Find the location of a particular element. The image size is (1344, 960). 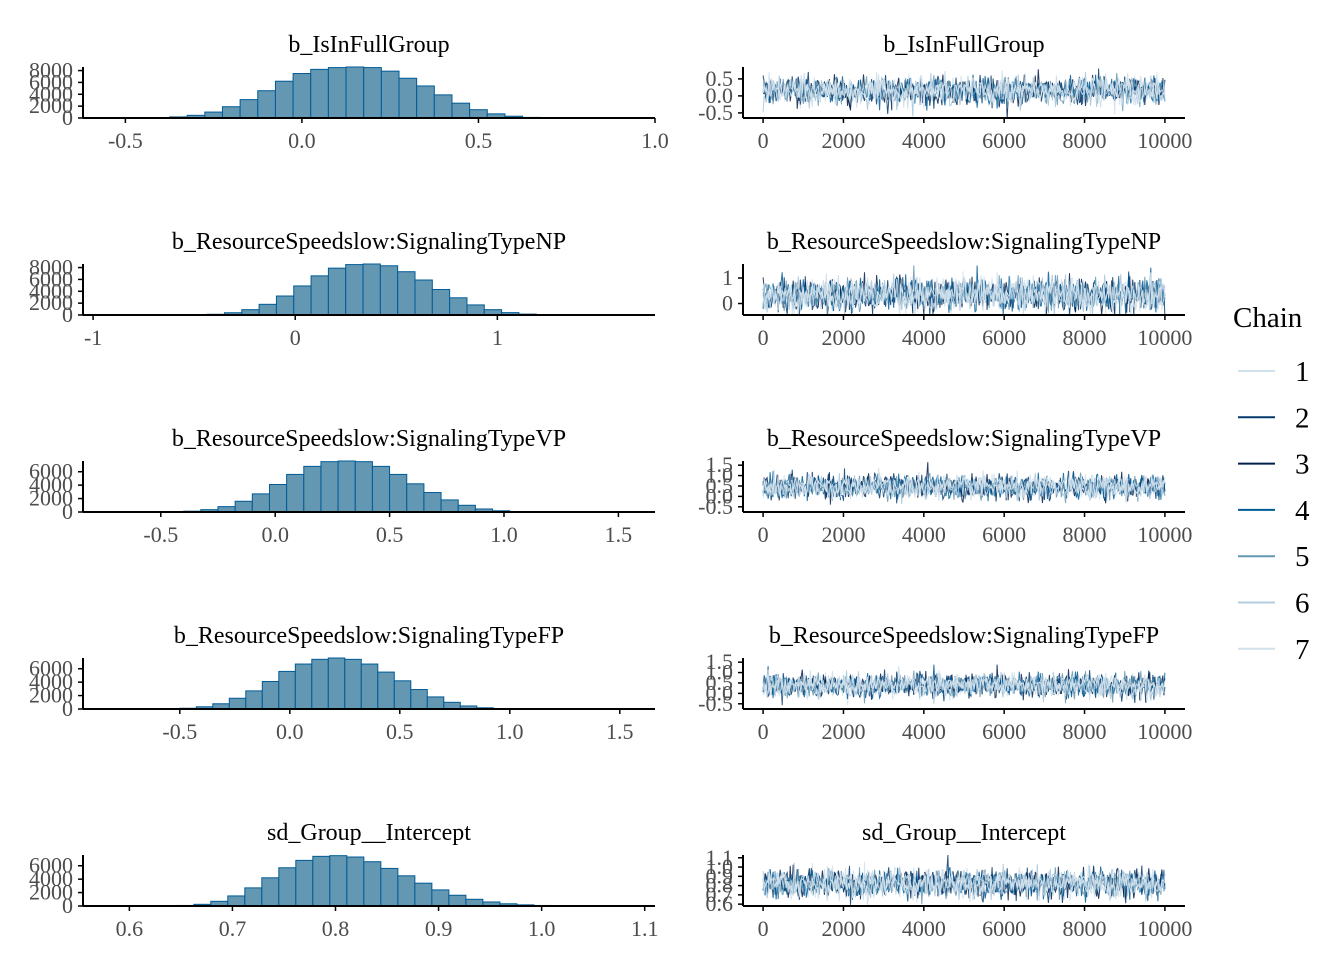

legend: Chain 1 2 3 4 5 6 7 is located at coordinates (1271, 484).